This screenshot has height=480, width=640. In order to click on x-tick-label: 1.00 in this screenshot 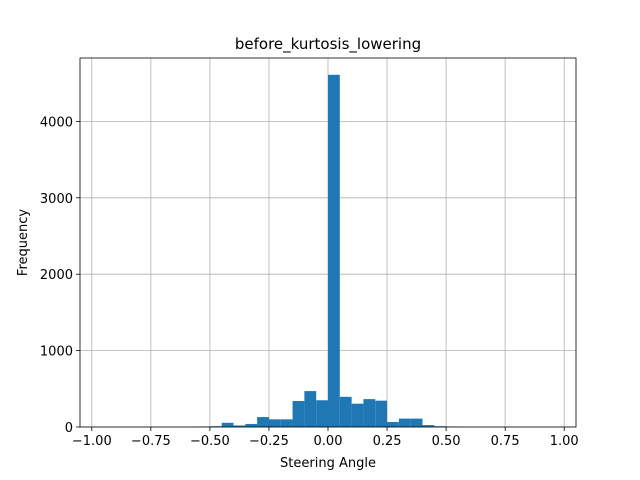, I will do `click(564, 441)`.